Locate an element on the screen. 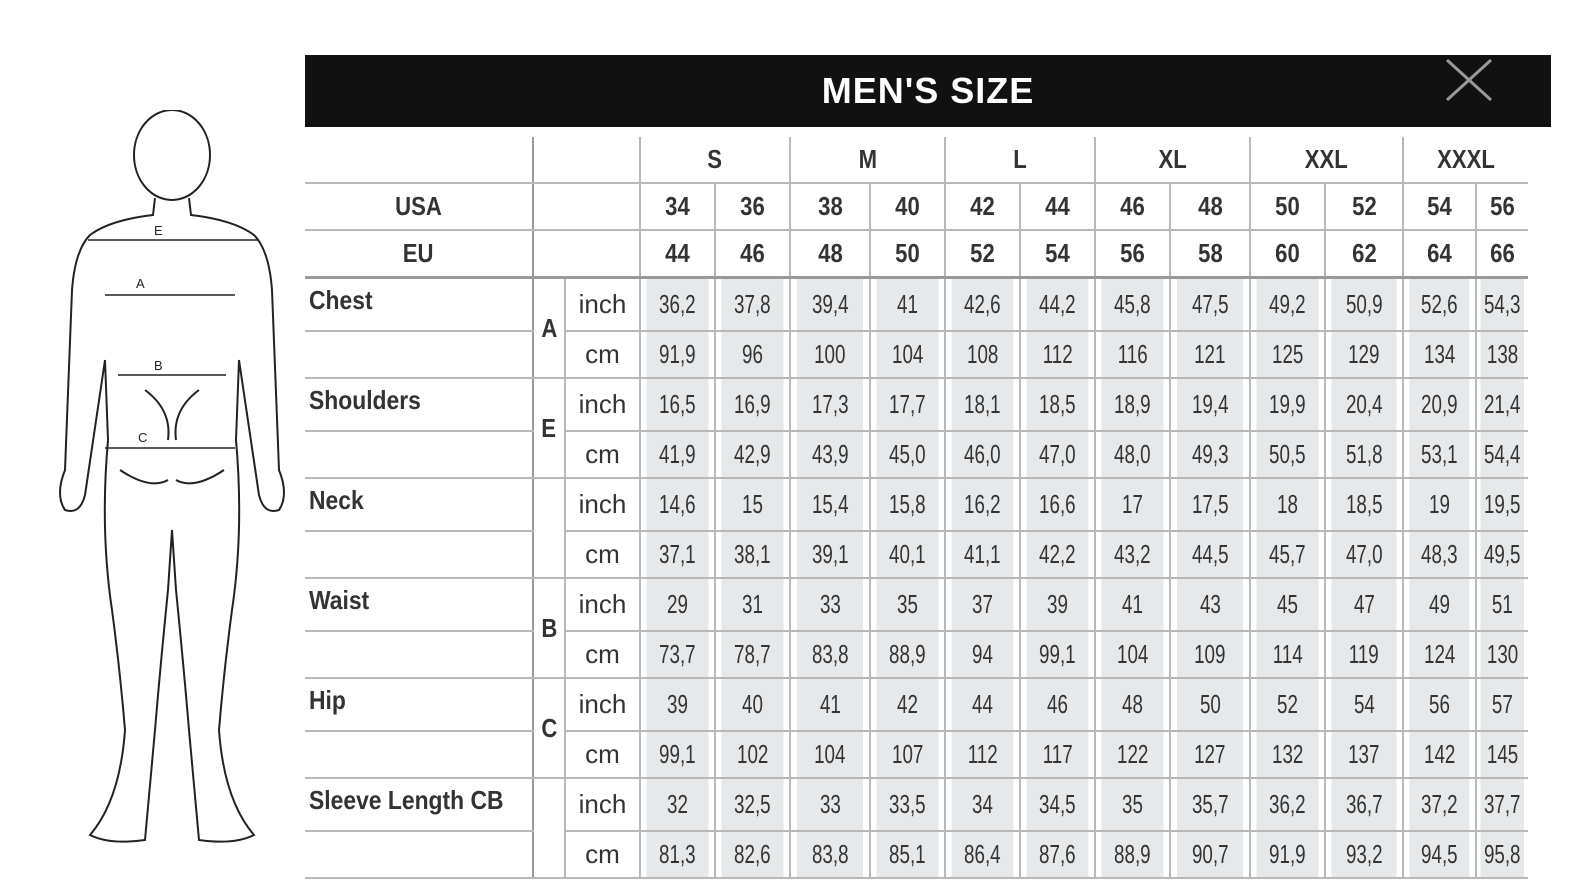 The image size is (1588, 888). value-cell-text: 127 is located at coordinates (1210, 754).